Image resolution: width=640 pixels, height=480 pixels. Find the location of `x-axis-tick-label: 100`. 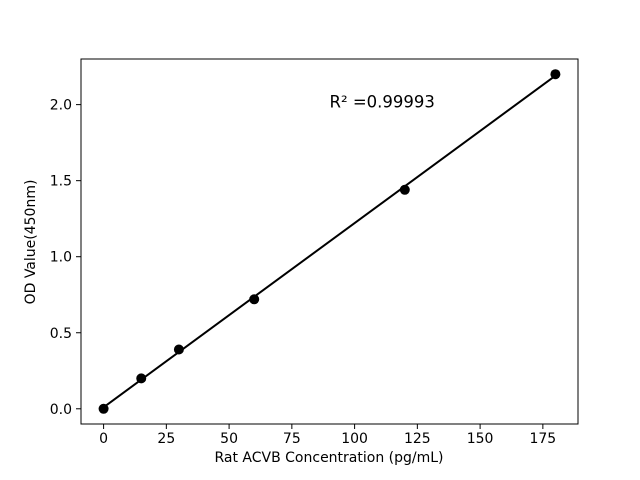

x-axis-tick-label: 100 is located at coordinates (354, 439).